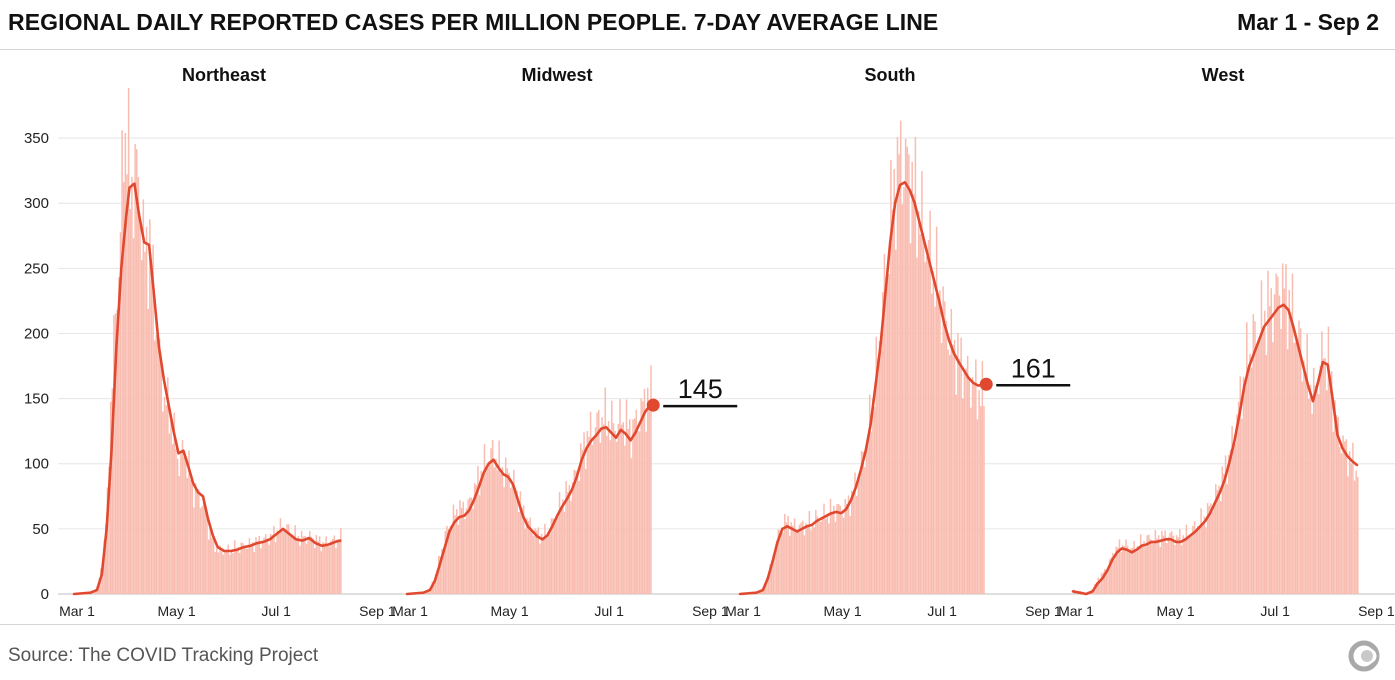 The width and height of the screenshot is (1395, 680). I want to click on x-tick-label: Jul 1, so click(276, 611).